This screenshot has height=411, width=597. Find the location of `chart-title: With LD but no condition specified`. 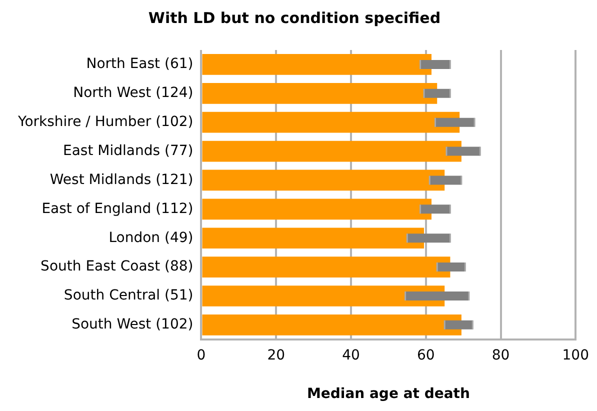

chart-title: With LD but no condition specified is located at coordinates (294, 17).